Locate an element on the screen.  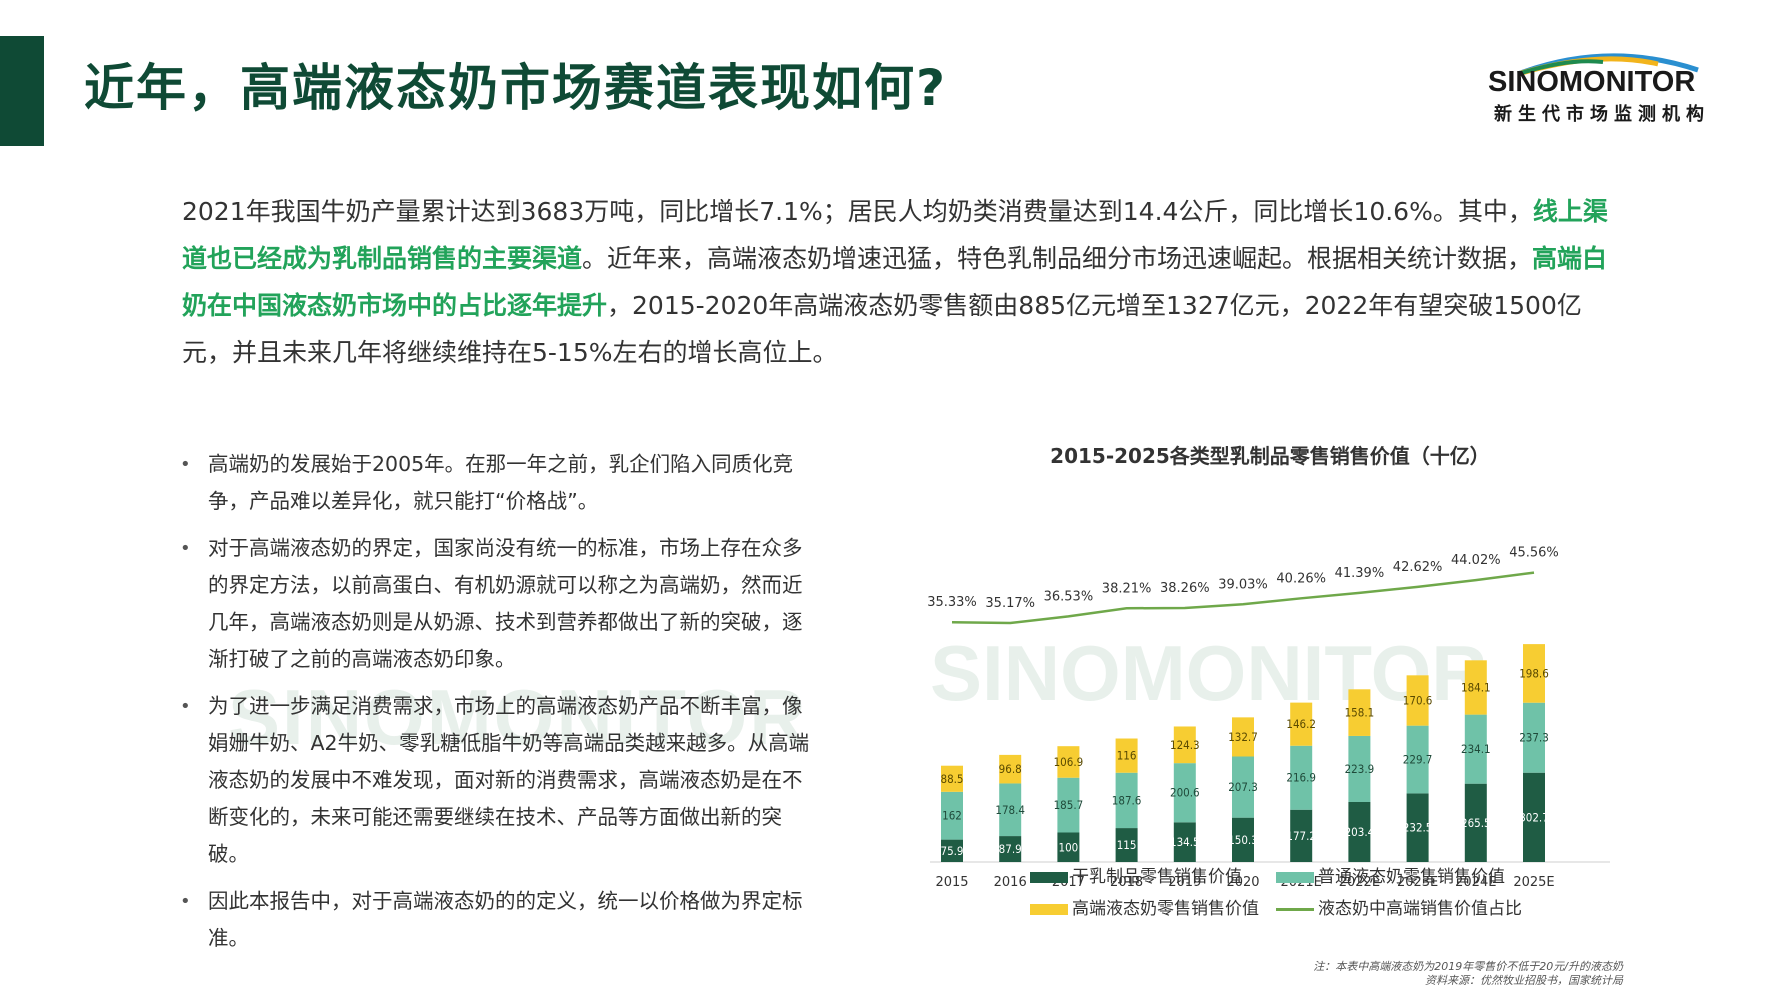
bar-regular-2015 is located at coordinates (952, 815).